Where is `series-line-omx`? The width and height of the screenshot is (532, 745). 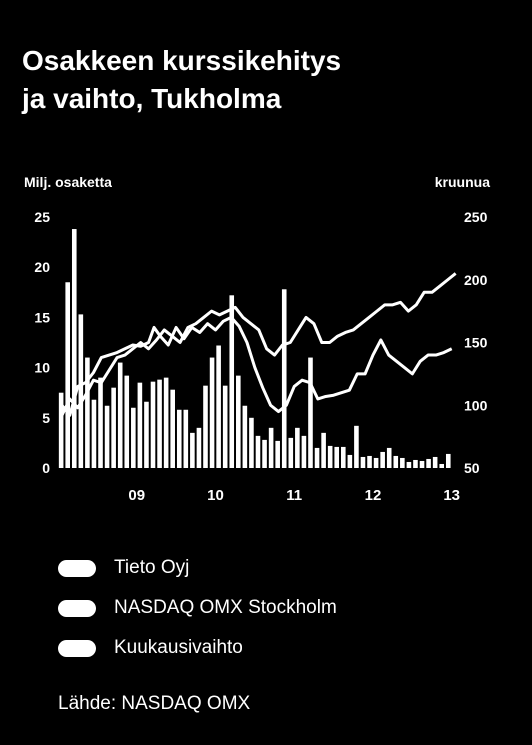
series-line-omx is located at coordinates (258, 344).